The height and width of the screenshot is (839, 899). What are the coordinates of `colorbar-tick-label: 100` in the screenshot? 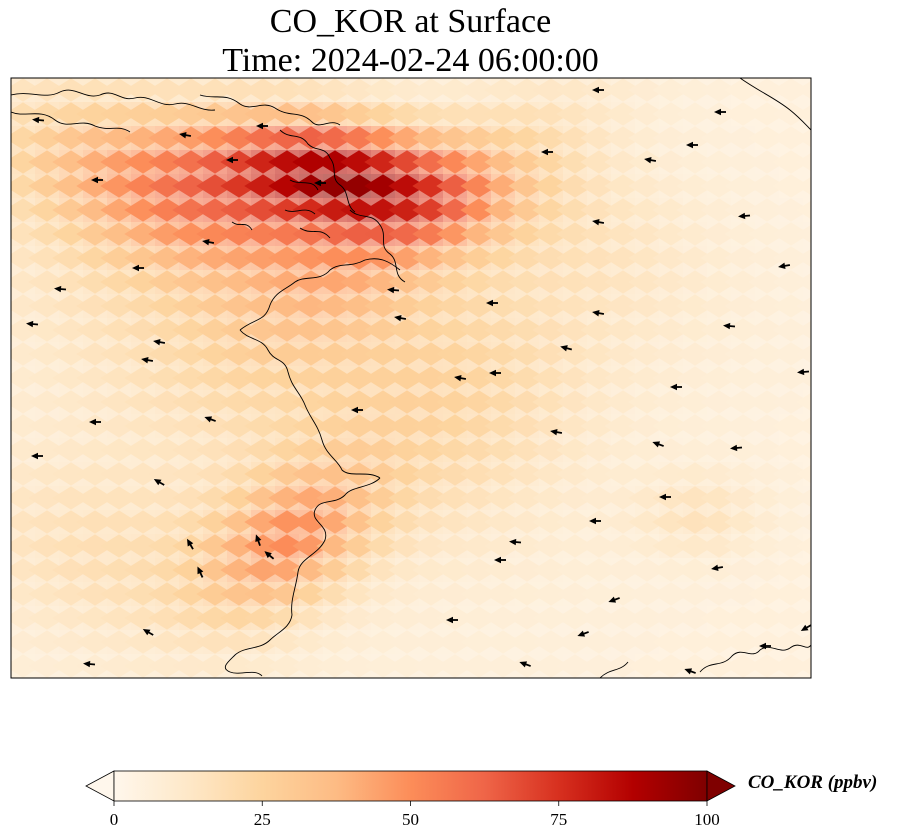 It's located at (707, 819).